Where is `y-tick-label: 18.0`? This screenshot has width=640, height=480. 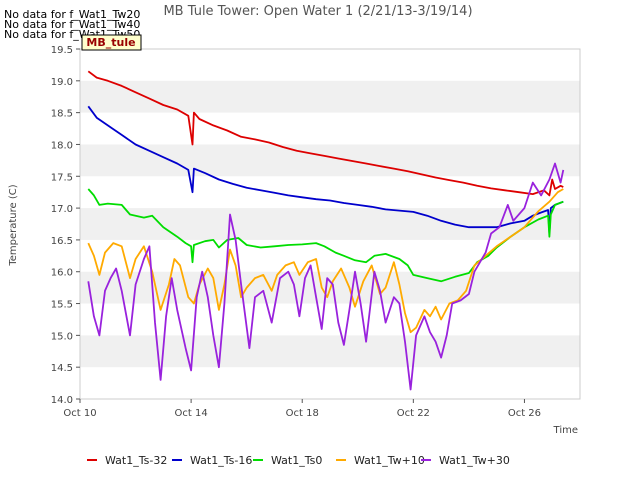 y-tick-label: 18.0 is located at coordinates (62, 145).